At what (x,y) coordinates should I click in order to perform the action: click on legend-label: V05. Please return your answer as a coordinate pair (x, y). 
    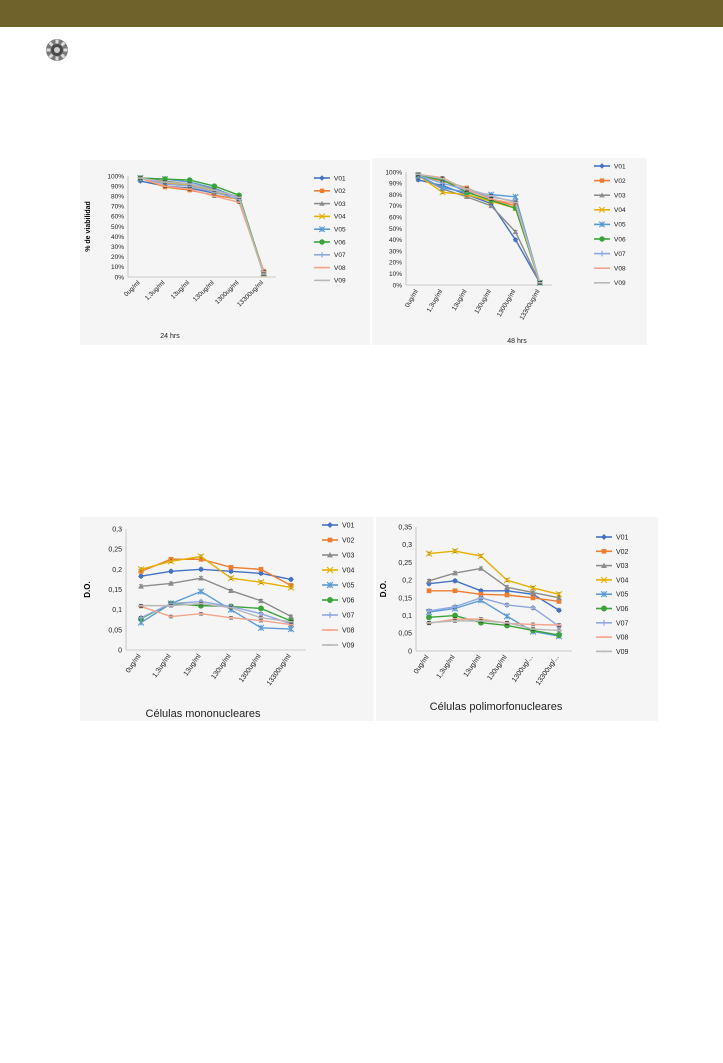
    Looking at the image, I should click on (340, 229).